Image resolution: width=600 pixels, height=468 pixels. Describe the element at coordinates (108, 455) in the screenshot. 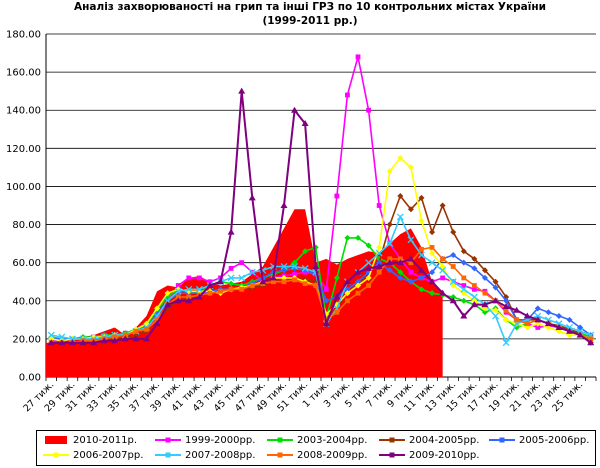

I see `legend-label: 2006-2007рр.` at that location.